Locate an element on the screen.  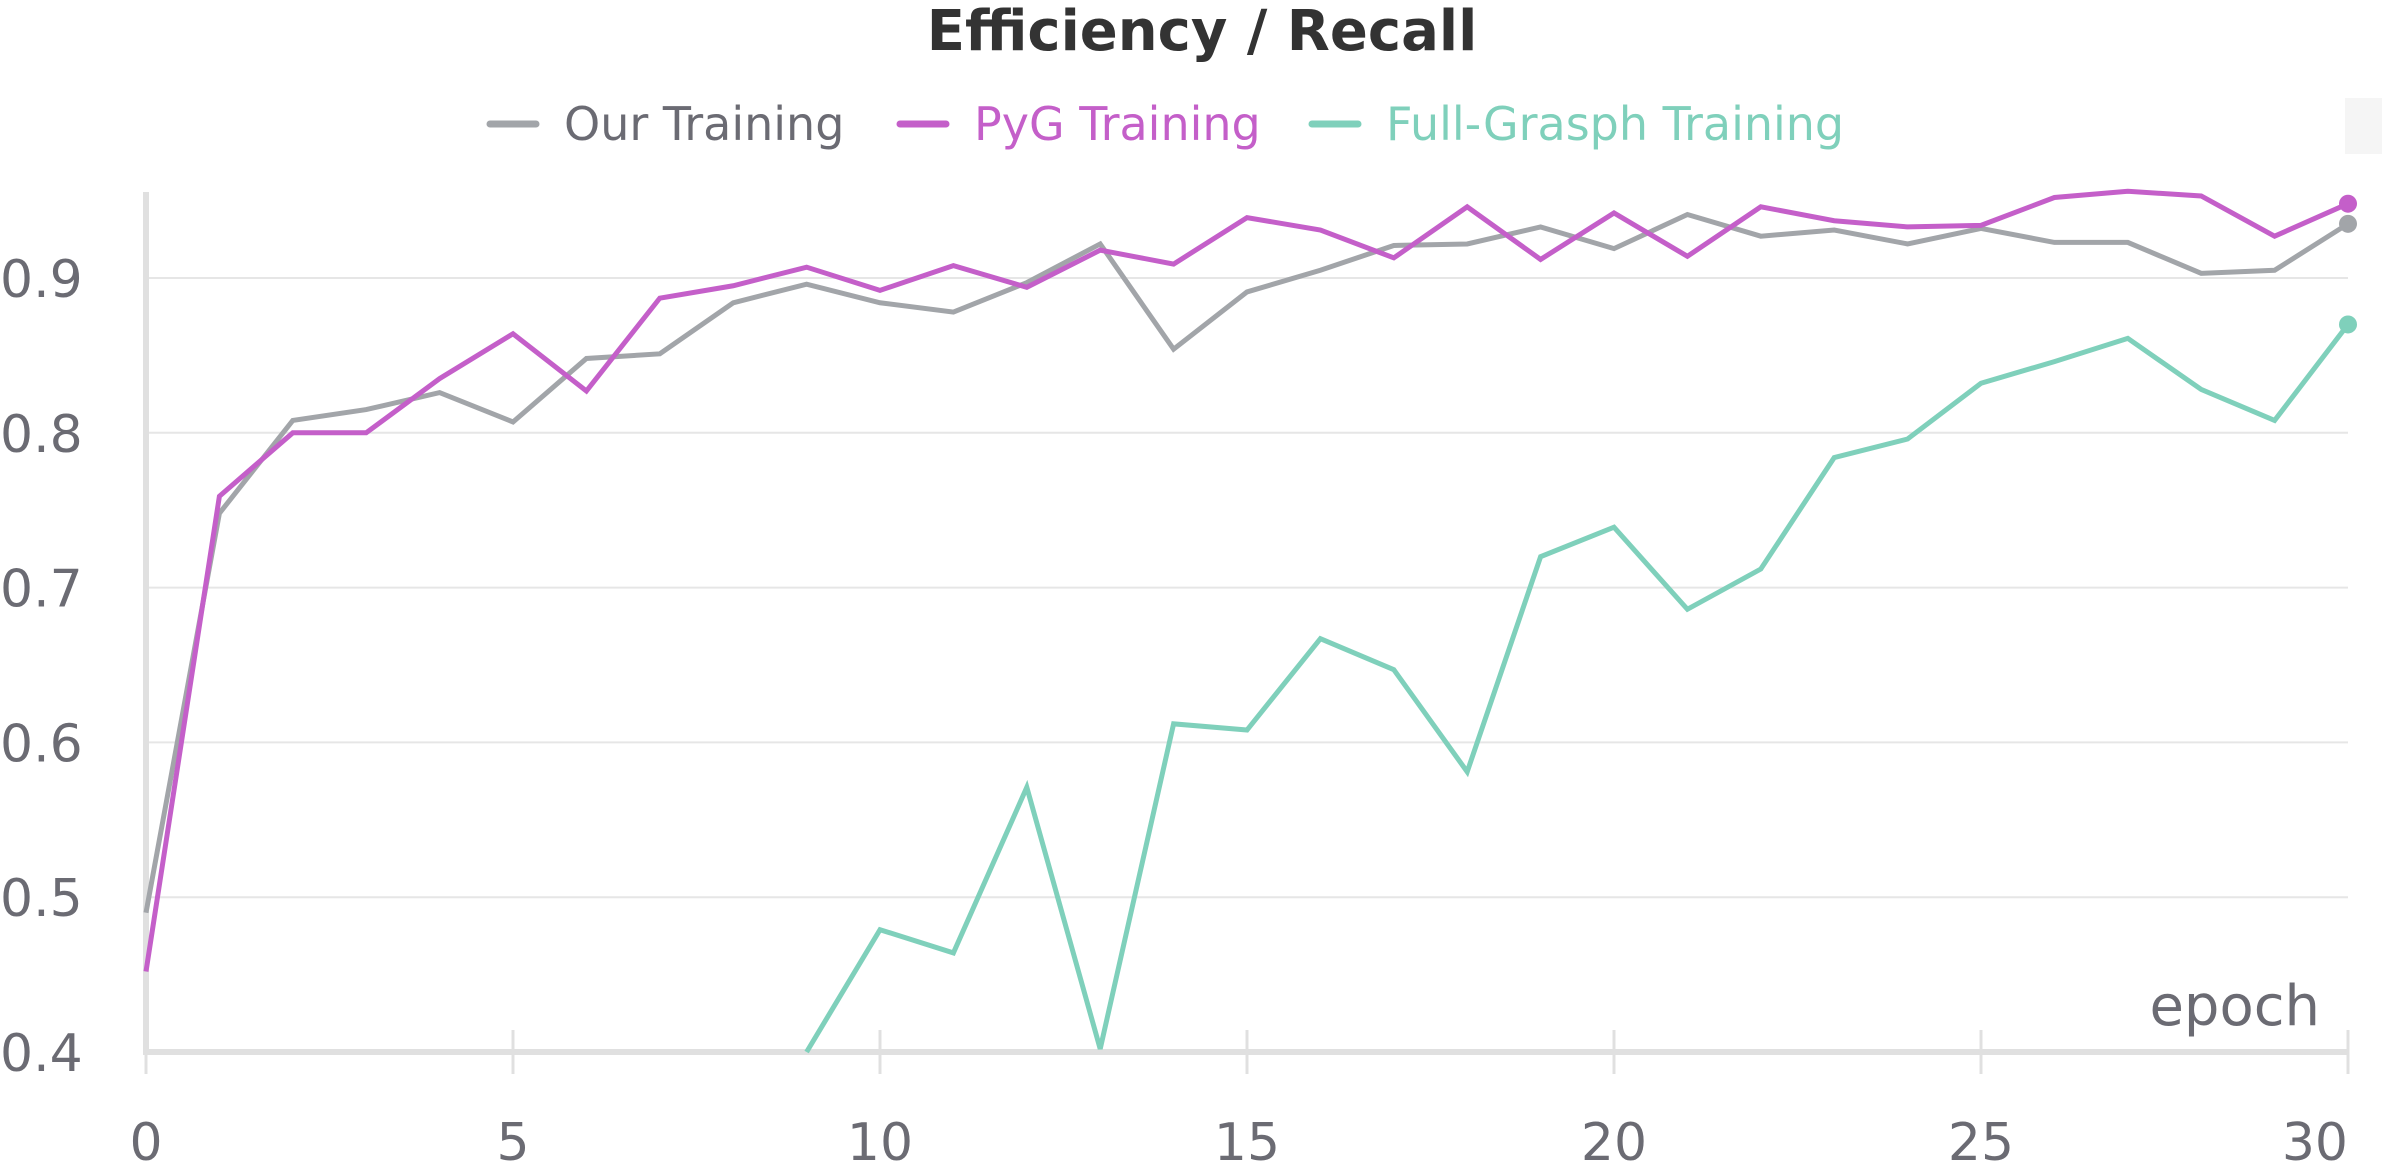
y-tick-labels: 0.4 0.5 0.6 0.7 0.8 0.9 is located at coordinates (41, 667).